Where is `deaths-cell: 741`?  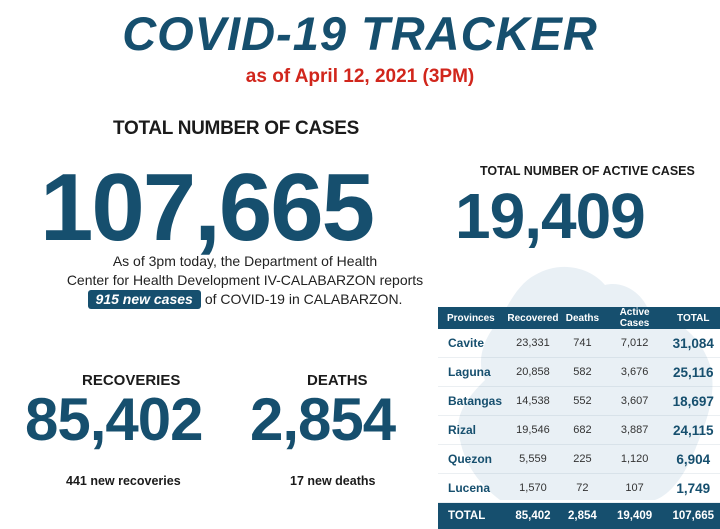 deaths-cell: 741 is located at coordinates (582, 343).